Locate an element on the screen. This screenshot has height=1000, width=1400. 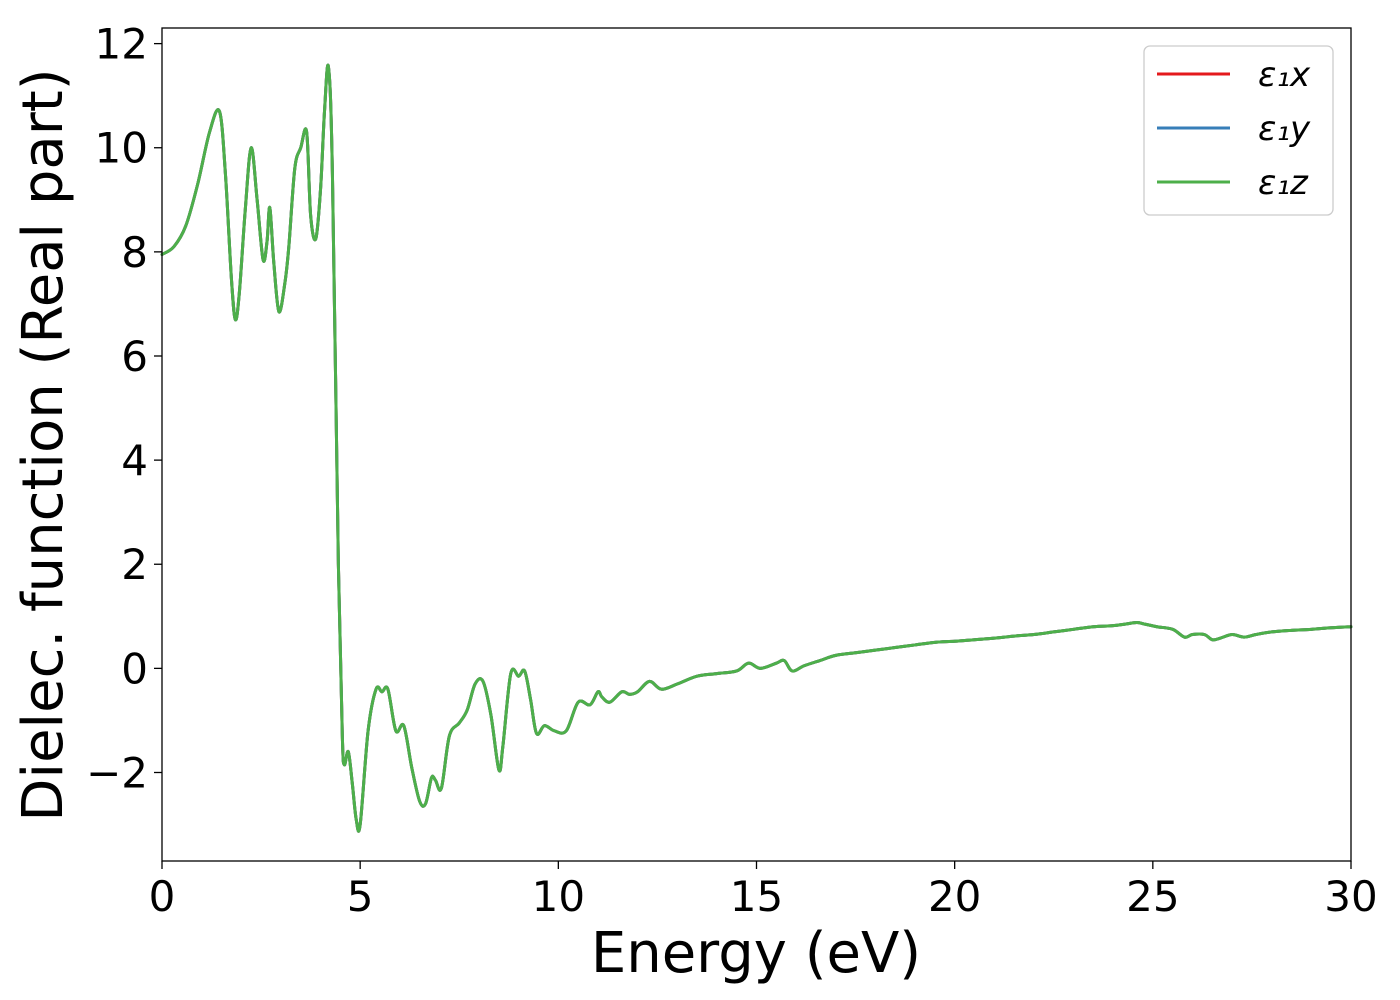
y-tick-label: 8 is located at coordinates (134, 252).